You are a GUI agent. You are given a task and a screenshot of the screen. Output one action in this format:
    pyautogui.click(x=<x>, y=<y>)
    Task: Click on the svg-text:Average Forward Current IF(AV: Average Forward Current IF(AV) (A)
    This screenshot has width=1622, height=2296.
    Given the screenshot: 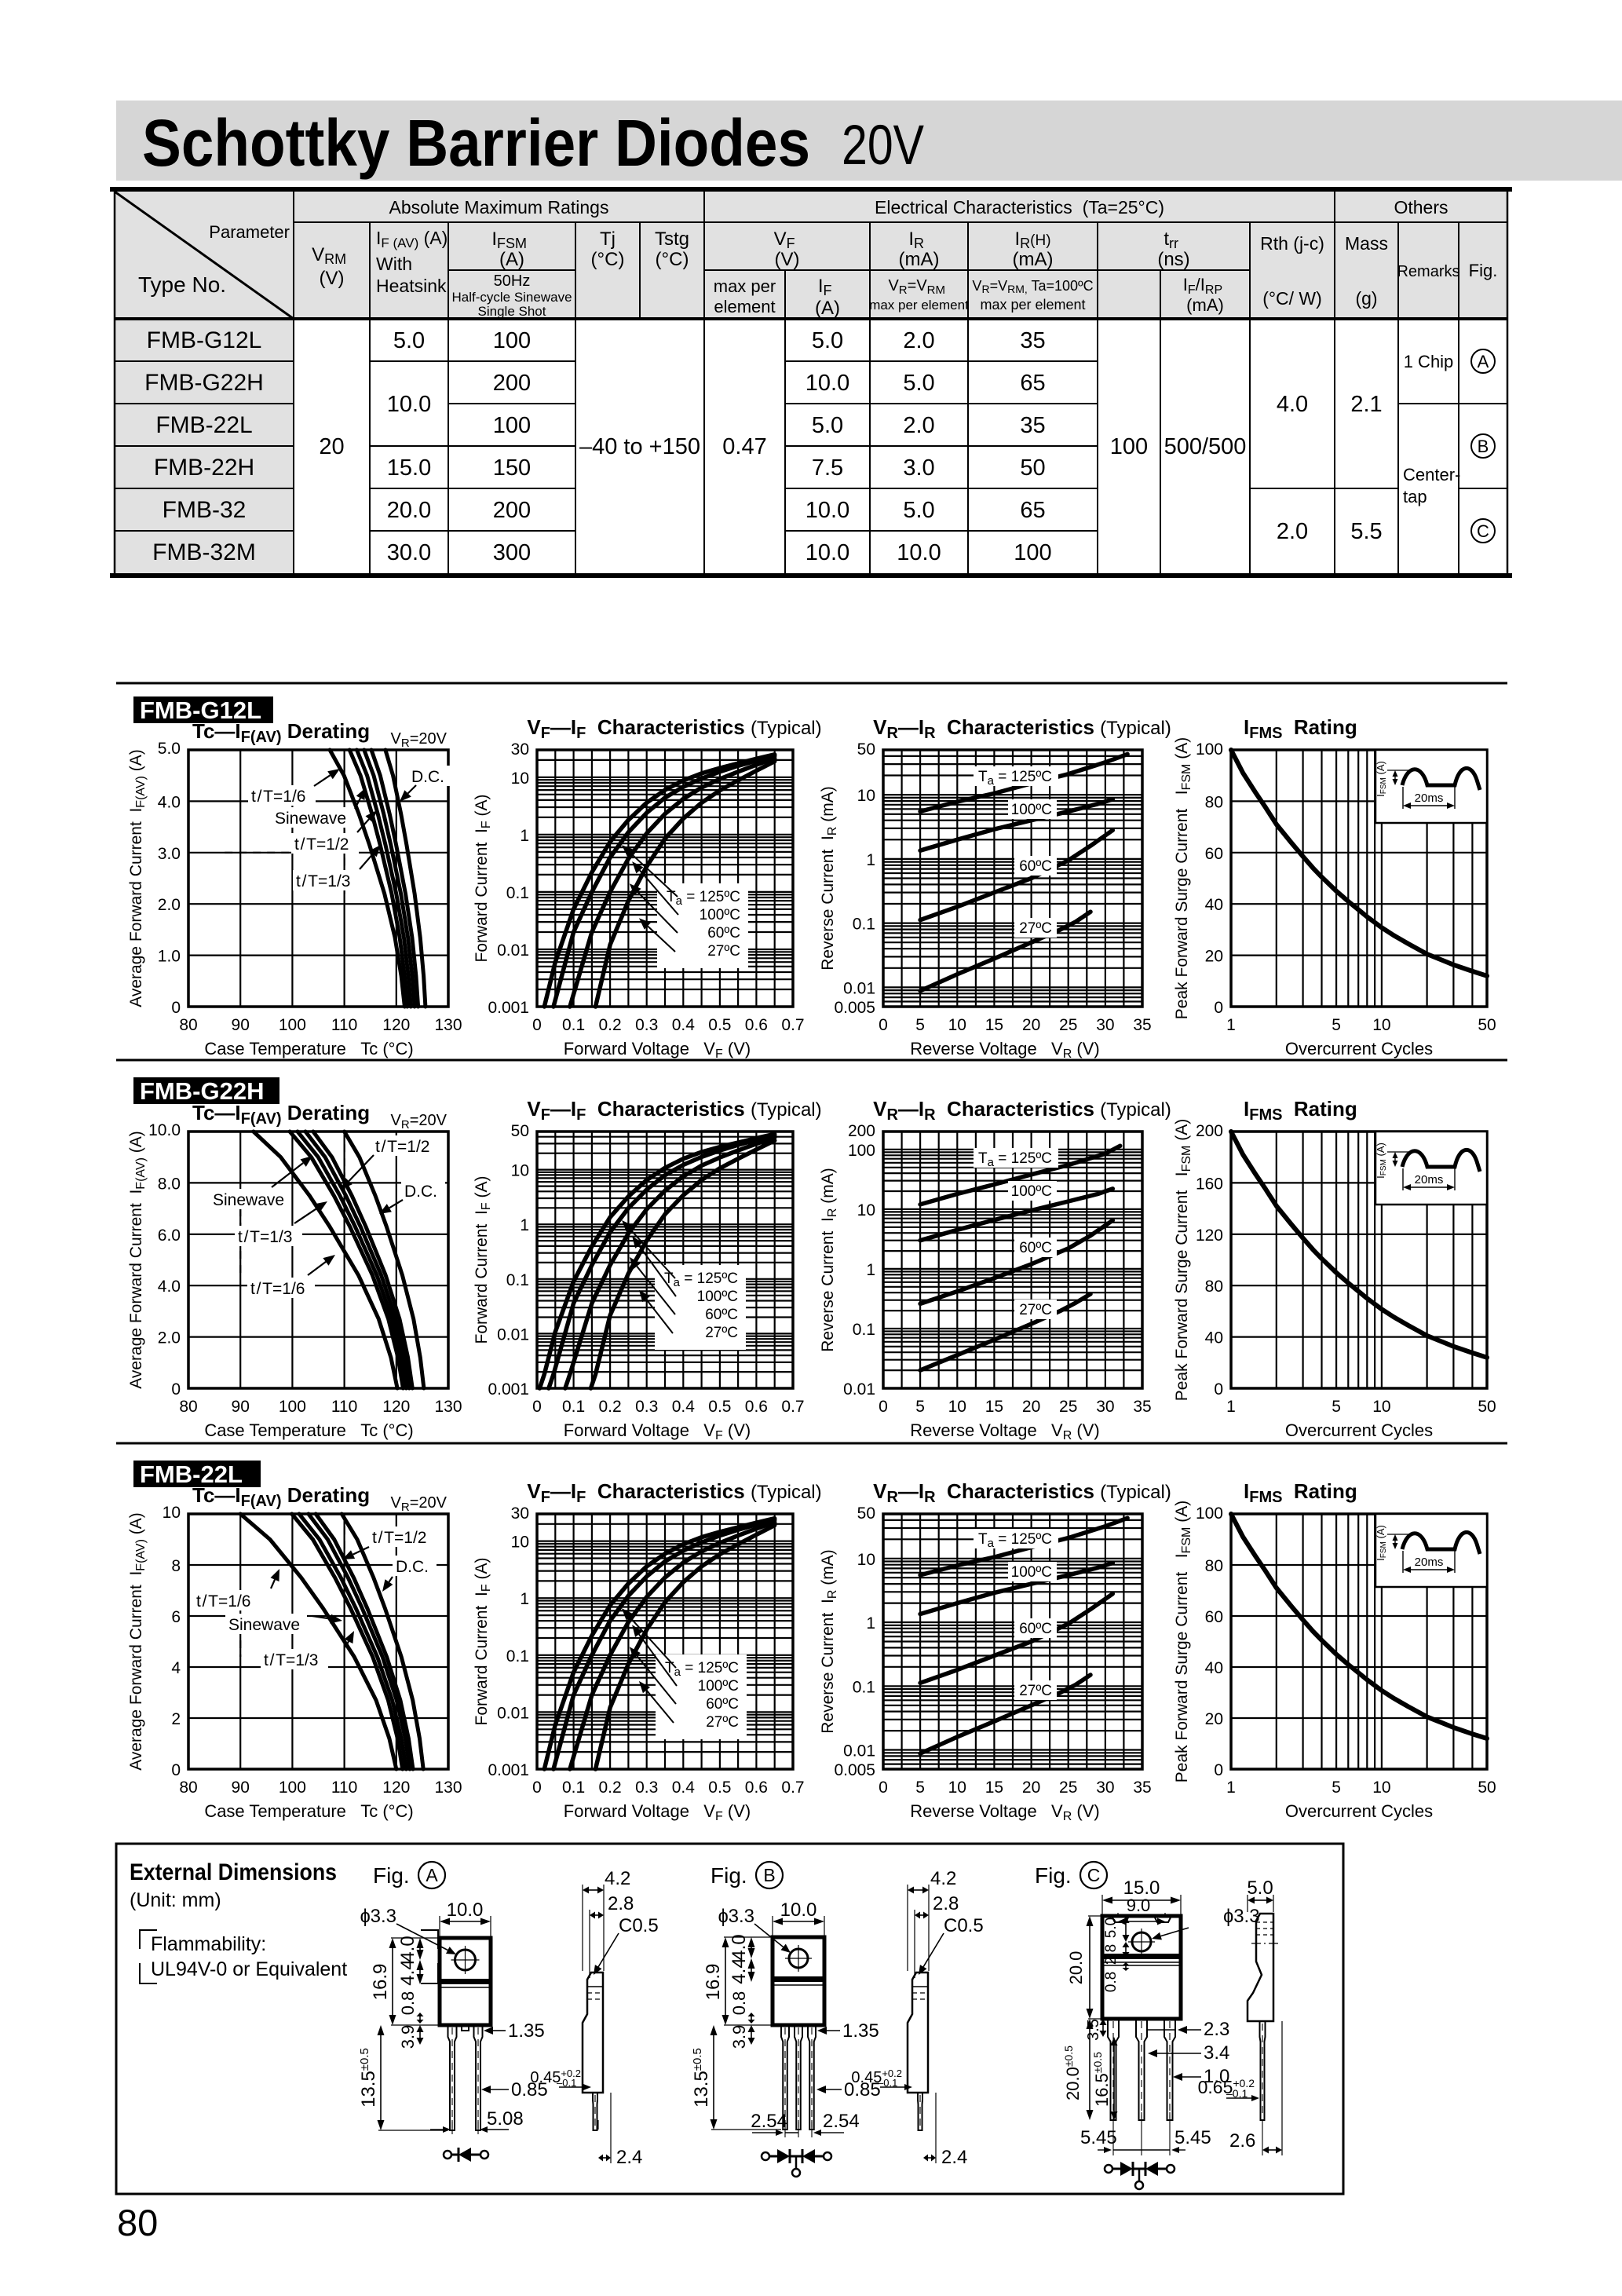 What is the action you would take?
    pyautogui.click(x=137, y=878)
    